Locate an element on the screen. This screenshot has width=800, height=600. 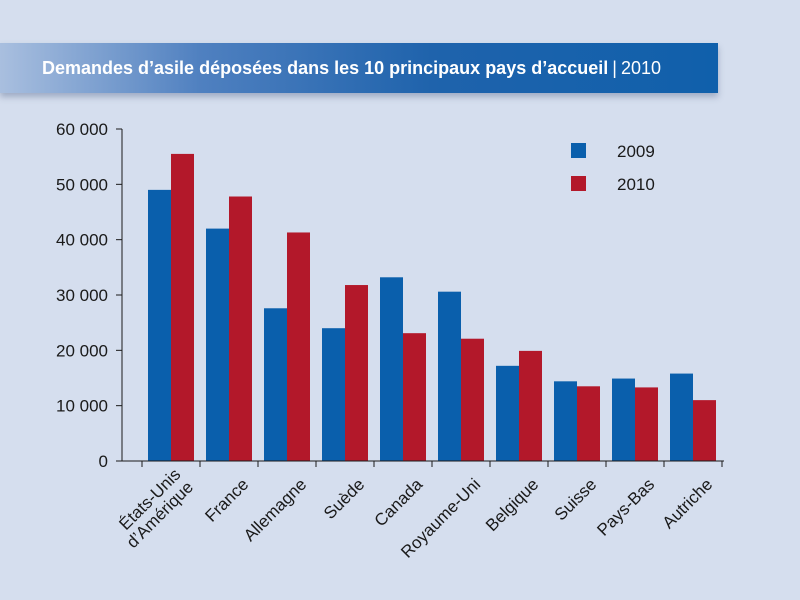
x-tick-label: Canada is located at coordinates (399, 502).